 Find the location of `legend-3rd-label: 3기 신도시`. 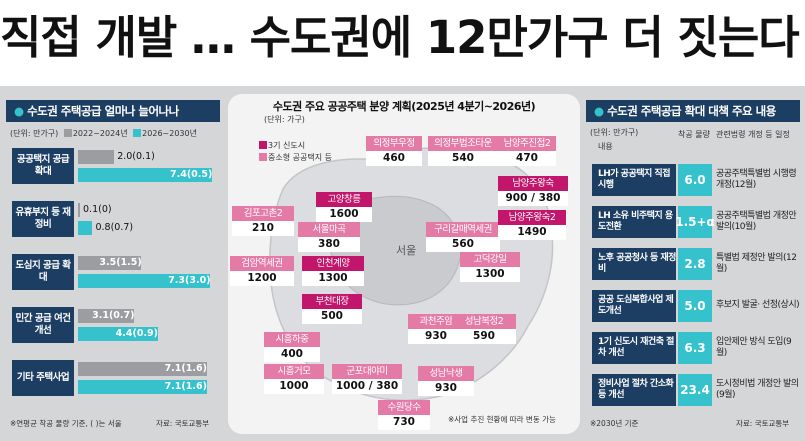

legend-3rd-label: 3기 신도시 is located at coordinates (287, 145).